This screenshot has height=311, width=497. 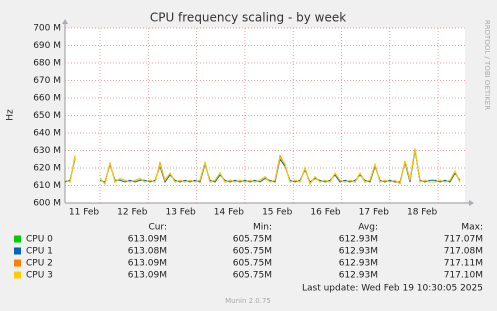 What do you see at coordinates (47, 116) in the screenshot?
I see `y-tick-label: 650 M` at bounding box center [47, 116].